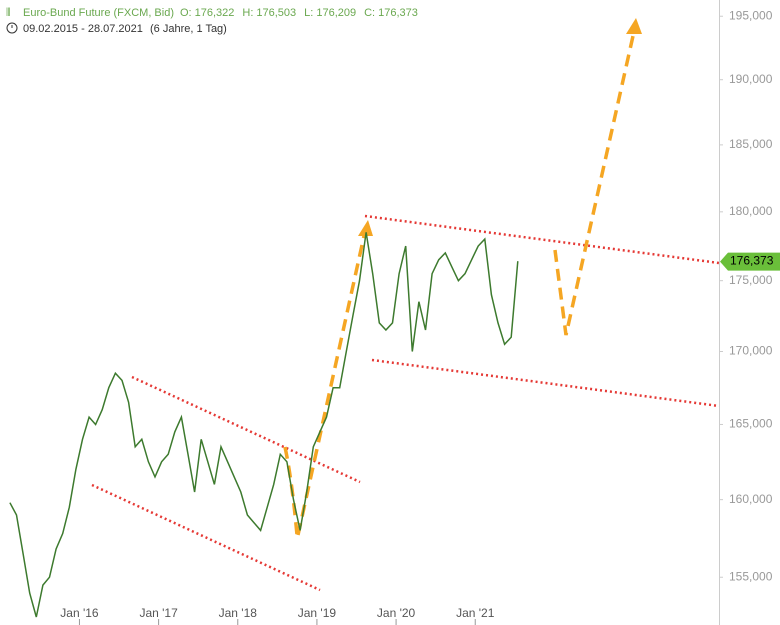 The image size is (780, 625). I want to click on last-price-box, so click(750, 261).